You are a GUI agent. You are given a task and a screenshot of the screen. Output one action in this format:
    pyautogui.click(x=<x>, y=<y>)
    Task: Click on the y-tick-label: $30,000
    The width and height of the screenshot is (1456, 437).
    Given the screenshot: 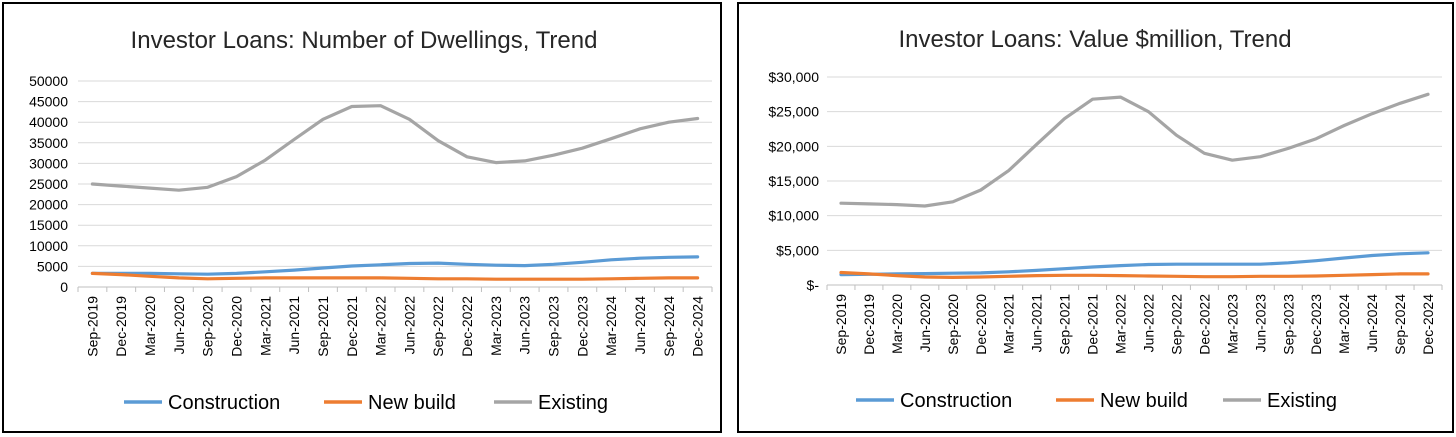 What is the action you would take?
    pyautogui.click(x=793, y=77)
    